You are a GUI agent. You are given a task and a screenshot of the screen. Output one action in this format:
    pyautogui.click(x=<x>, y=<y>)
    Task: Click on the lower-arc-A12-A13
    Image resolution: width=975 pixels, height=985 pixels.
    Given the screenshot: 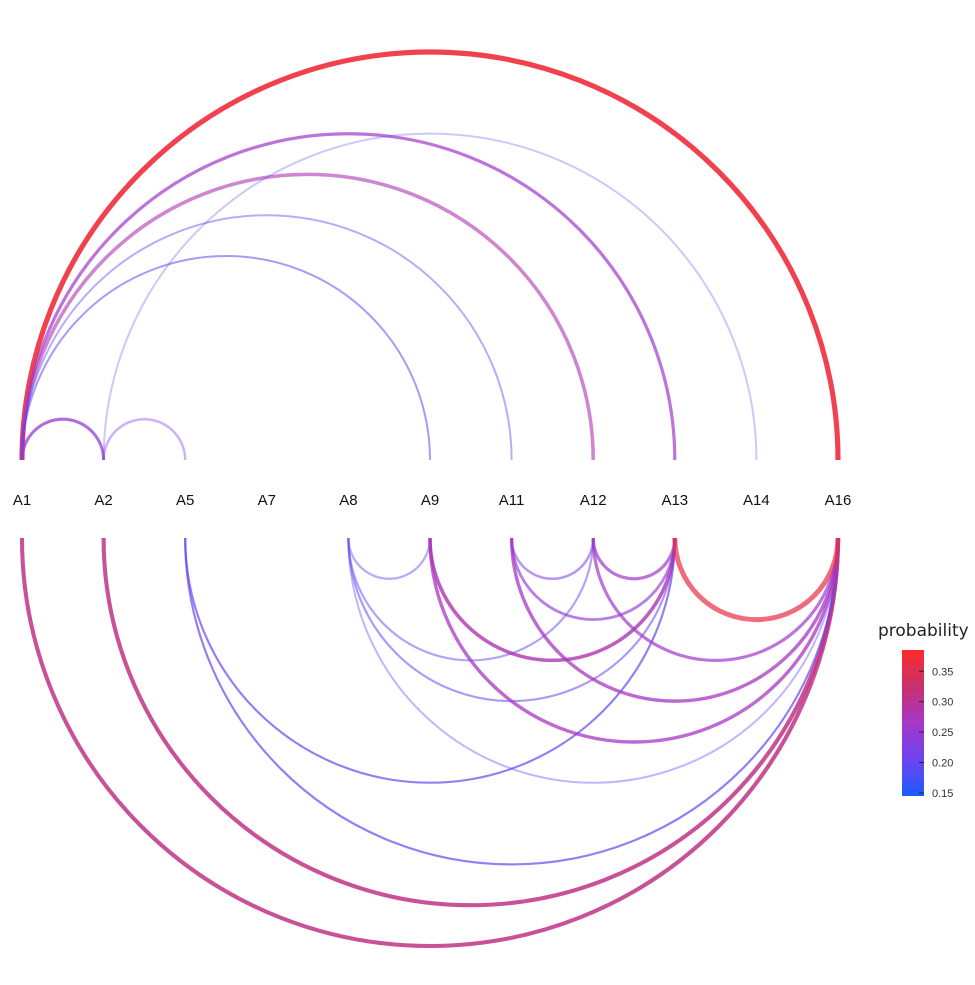 What is the action you would take?
    pyautogui.click(x=634, y=559)
    